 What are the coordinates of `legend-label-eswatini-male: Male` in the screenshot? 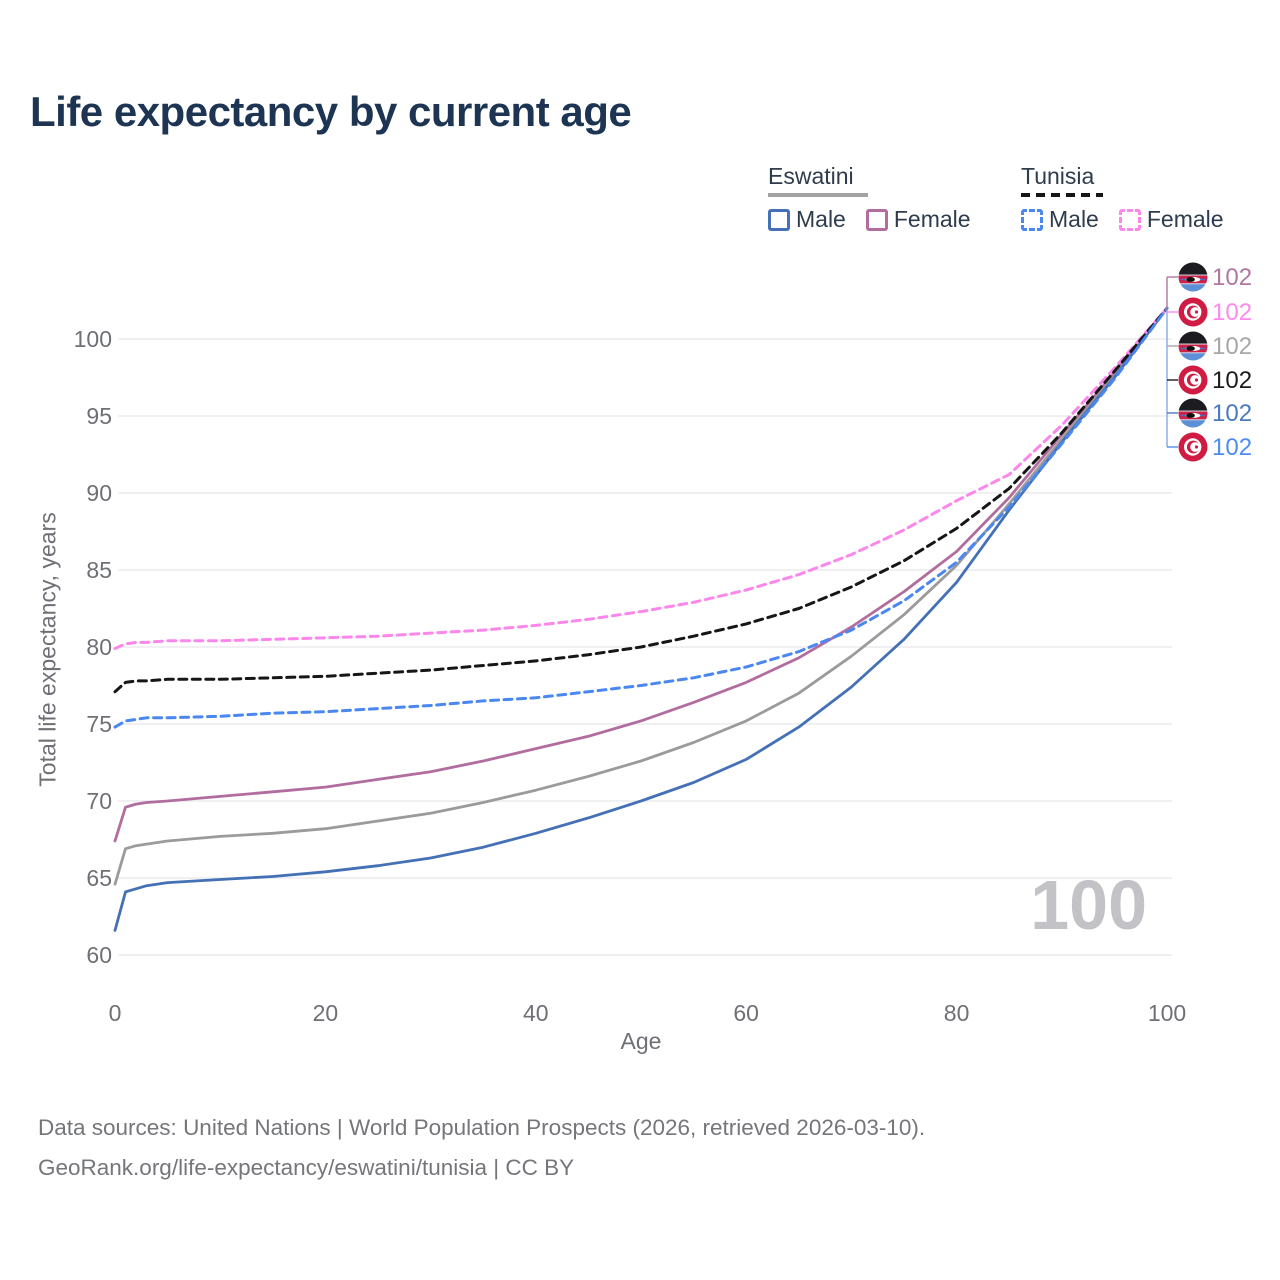 It's located at (821, 219).